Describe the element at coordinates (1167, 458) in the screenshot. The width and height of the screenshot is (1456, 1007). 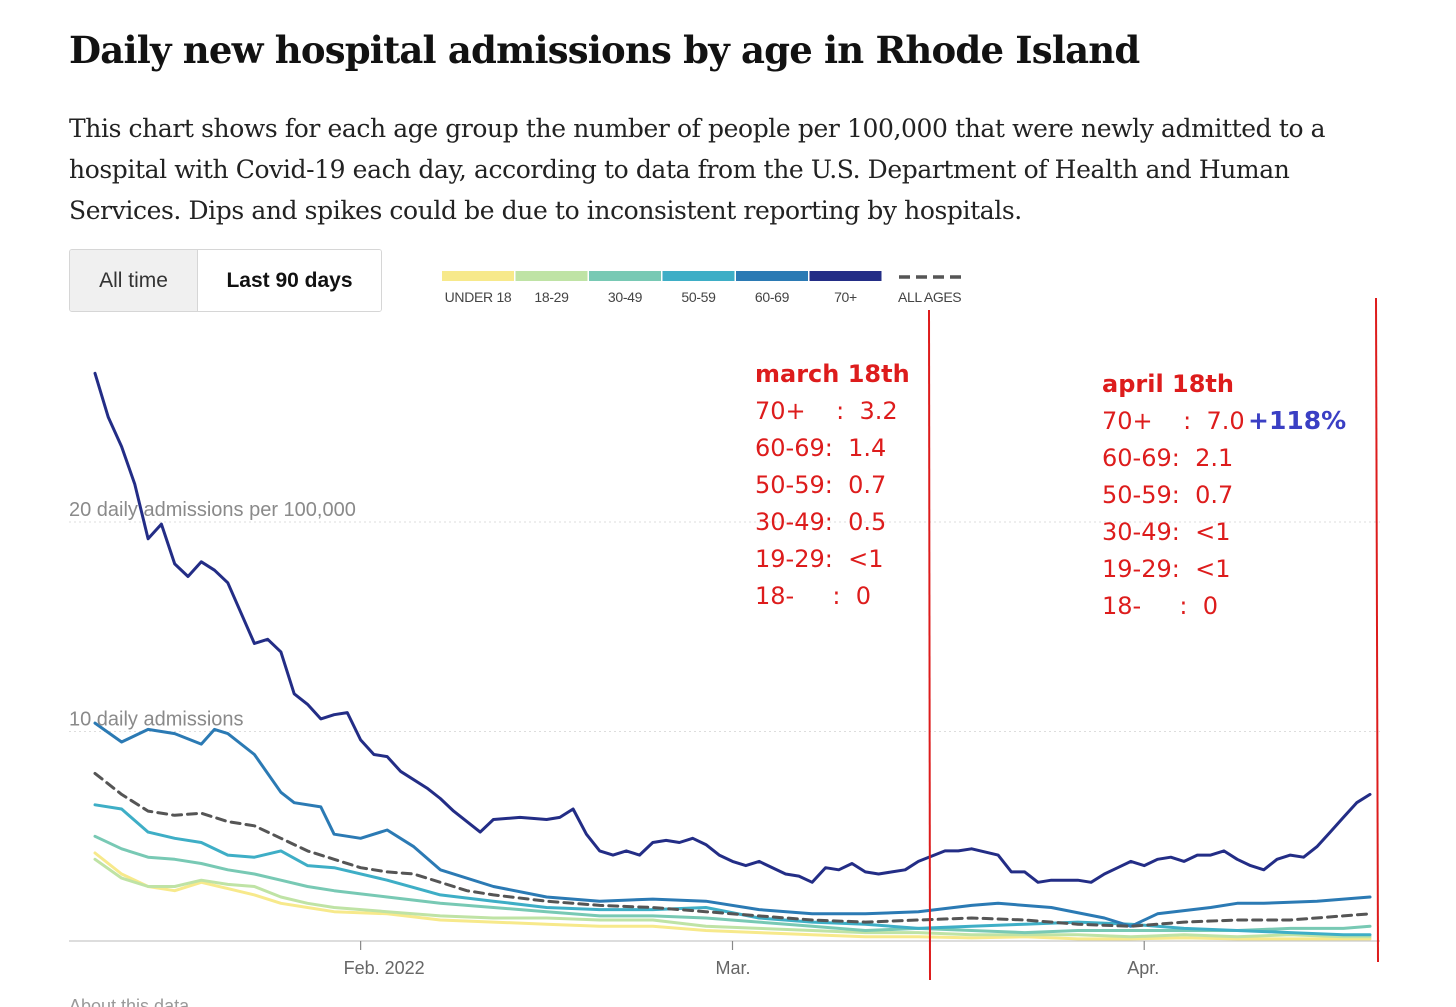
I see `annotation-row-april: 60-69: 2.1` at that location.